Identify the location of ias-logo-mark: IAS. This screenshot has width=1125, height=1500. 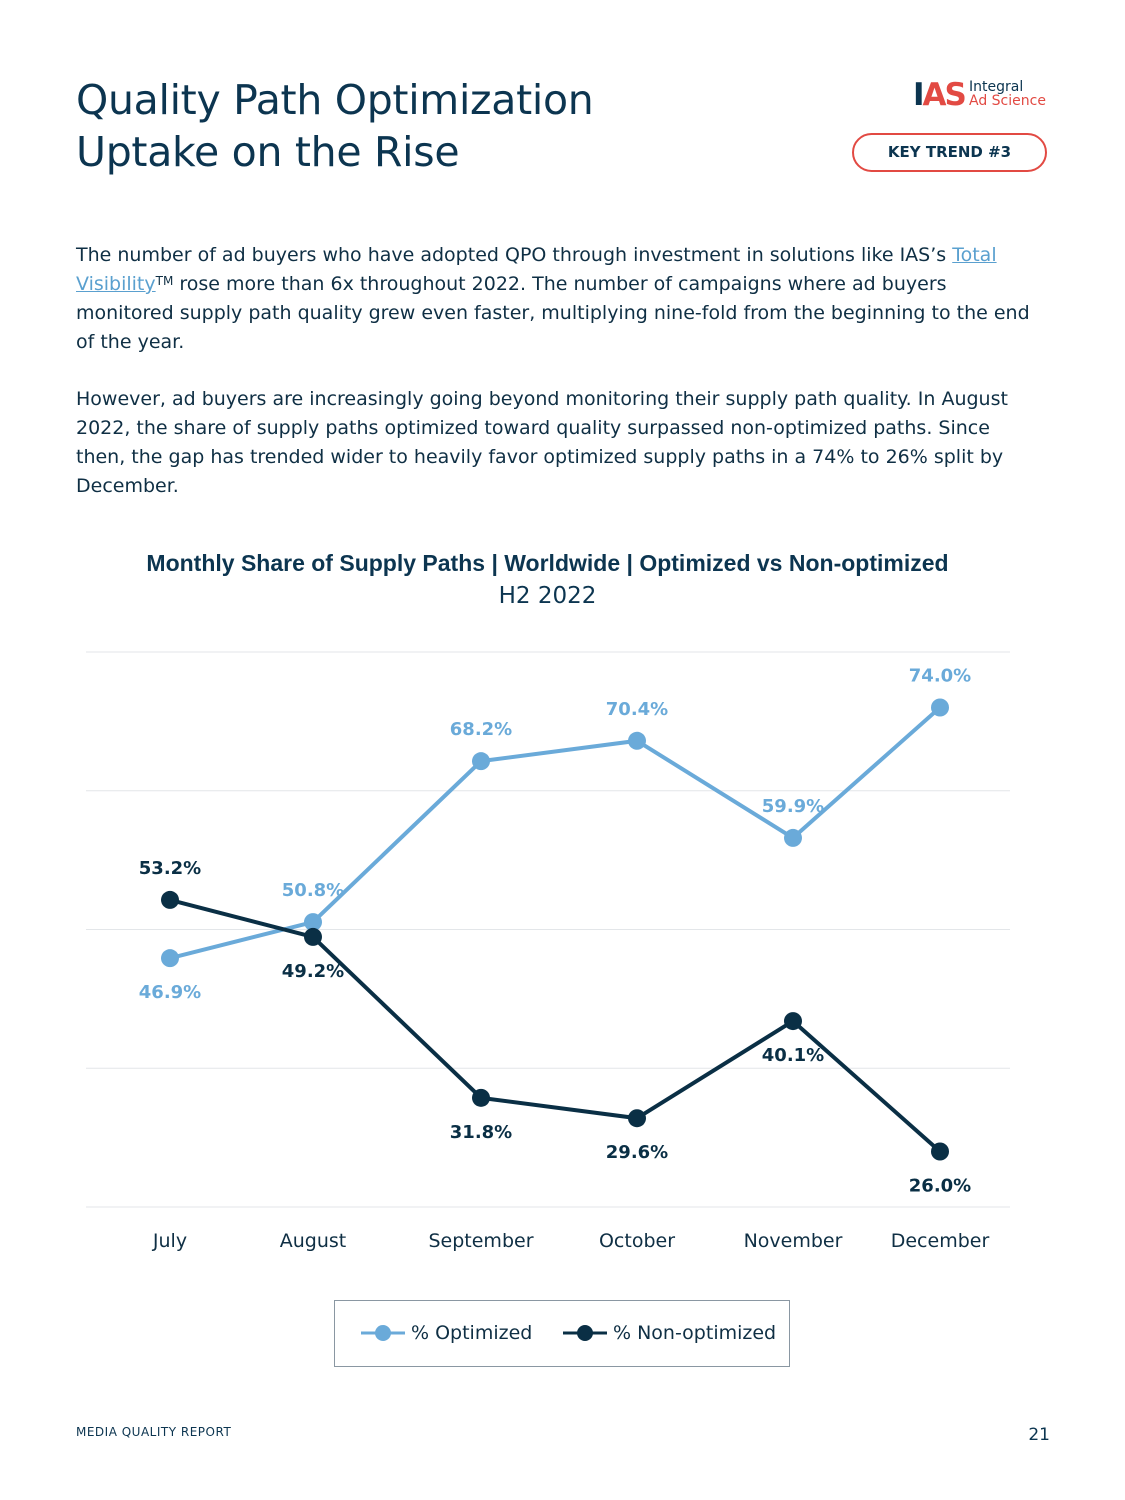
(940, 95).